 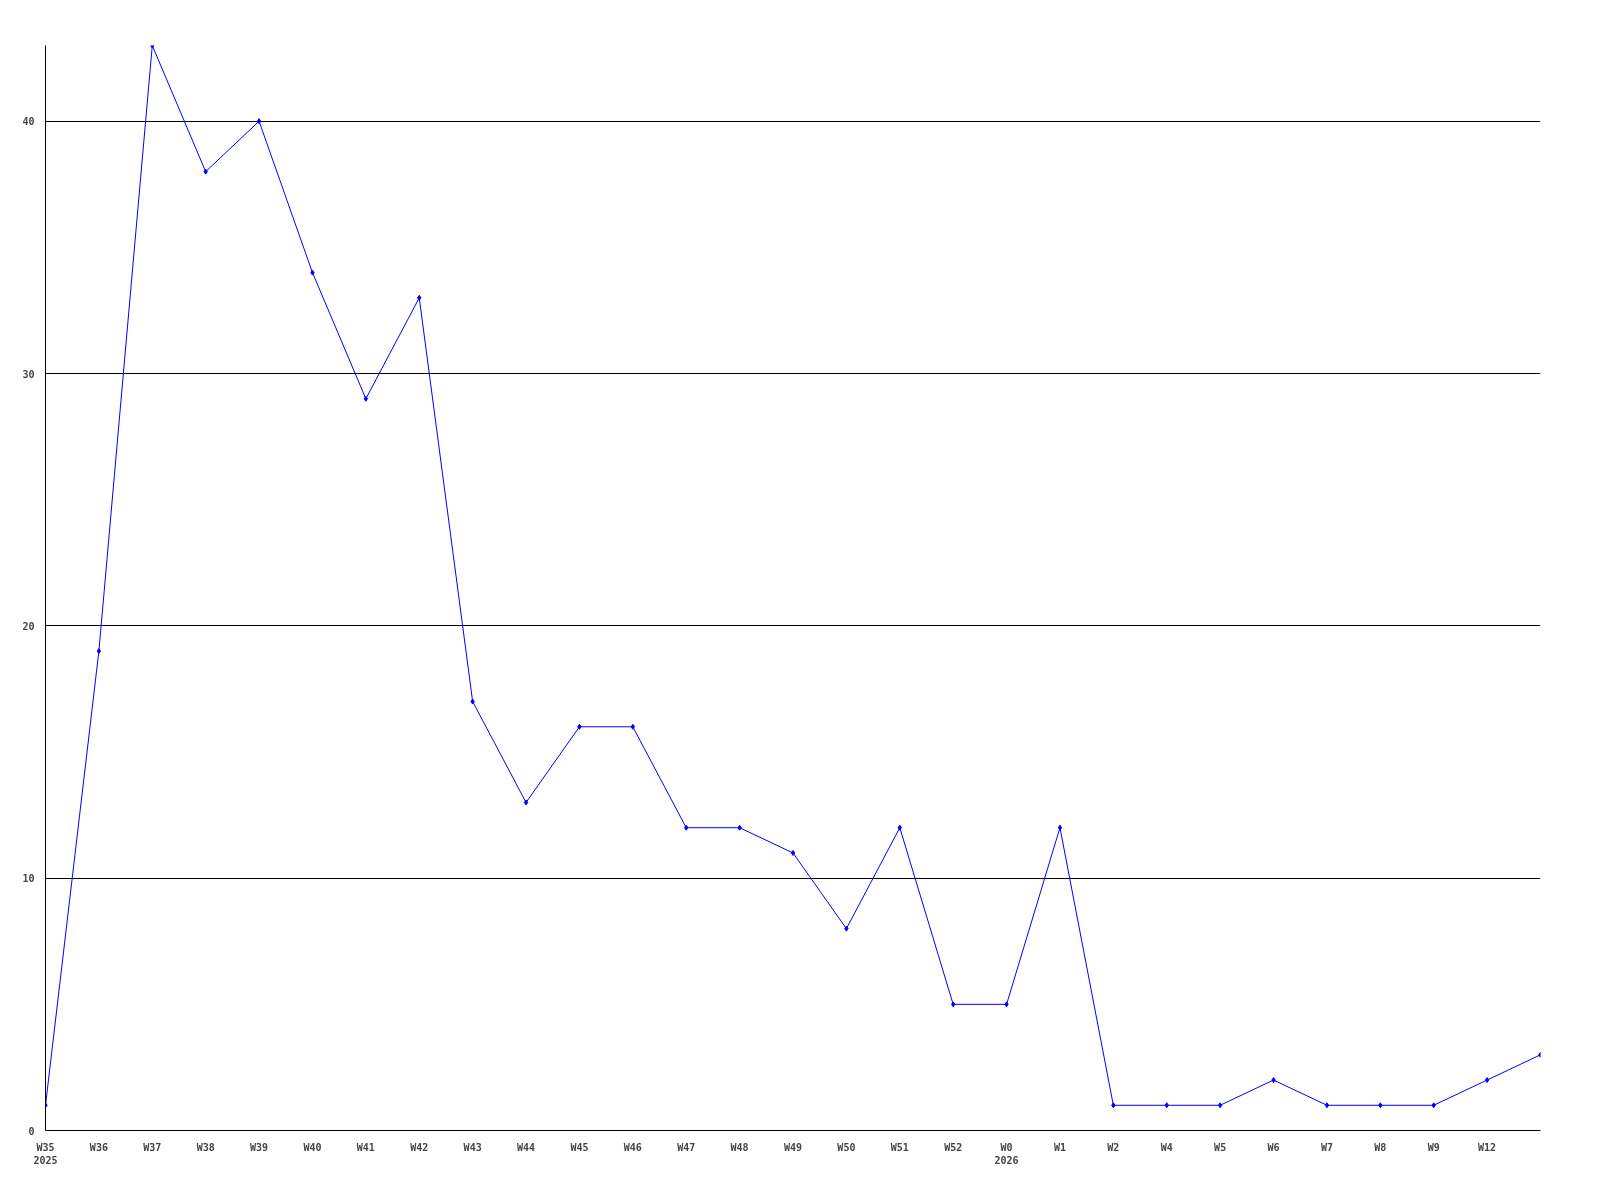 I want to click on x-tick-label: W1, so click(x=1059, y=1147).